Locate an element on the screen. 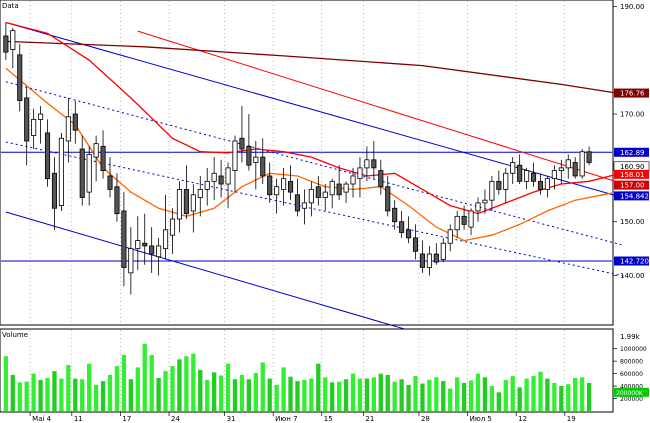 The height and width of the screenshot is (423, 650). price-tag-label: 154.8426 is located at coordinates (635, 196).